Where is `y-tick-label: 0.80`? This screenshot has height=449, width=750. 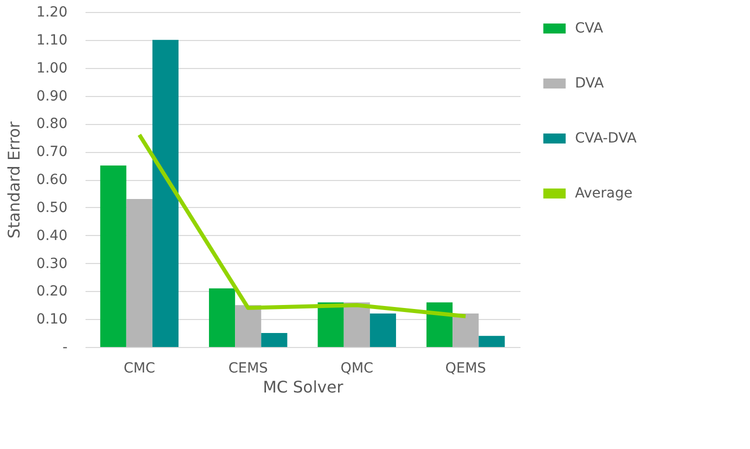 y-tick-label: 0.80 is located at coordinates (52, 124).